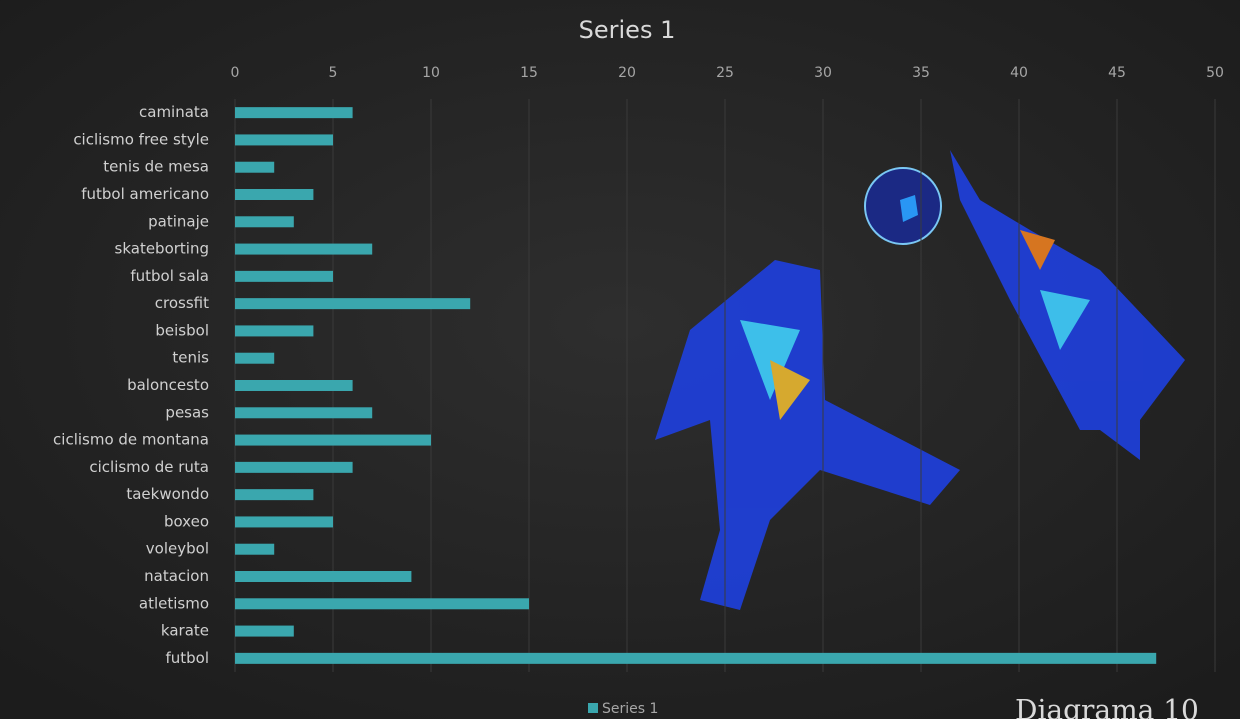  What do you see at coordinates (168, 385) in the screenshot?
I see `y-tick-label: baloncesto` at bounding box center [168, 385].